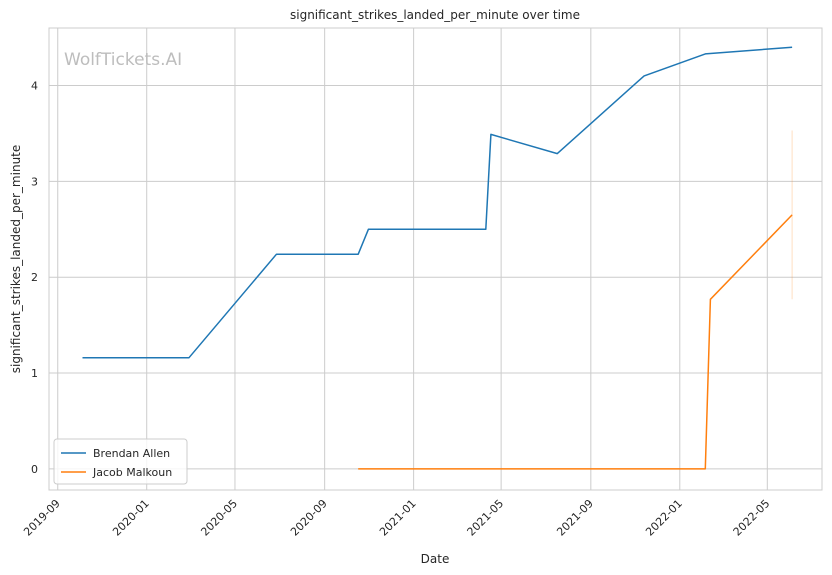 The height and width of the screenshot is (575, 832). Describe the element at coordinates (435, 559) in the screenshot. I see `x-axis-title: Date` at that location.